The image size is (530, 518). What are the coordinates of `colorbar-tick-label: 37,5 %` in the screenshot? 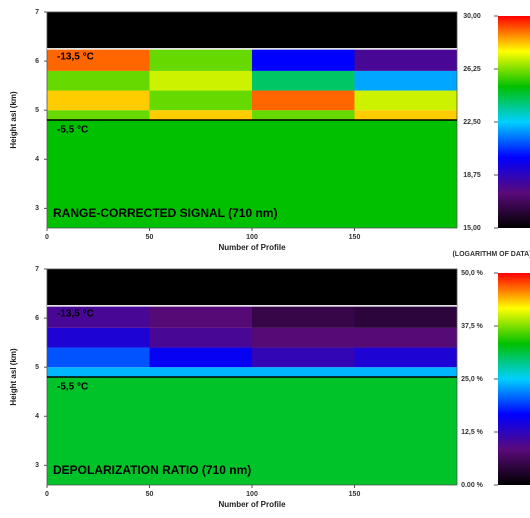 It's located at (472, 326).